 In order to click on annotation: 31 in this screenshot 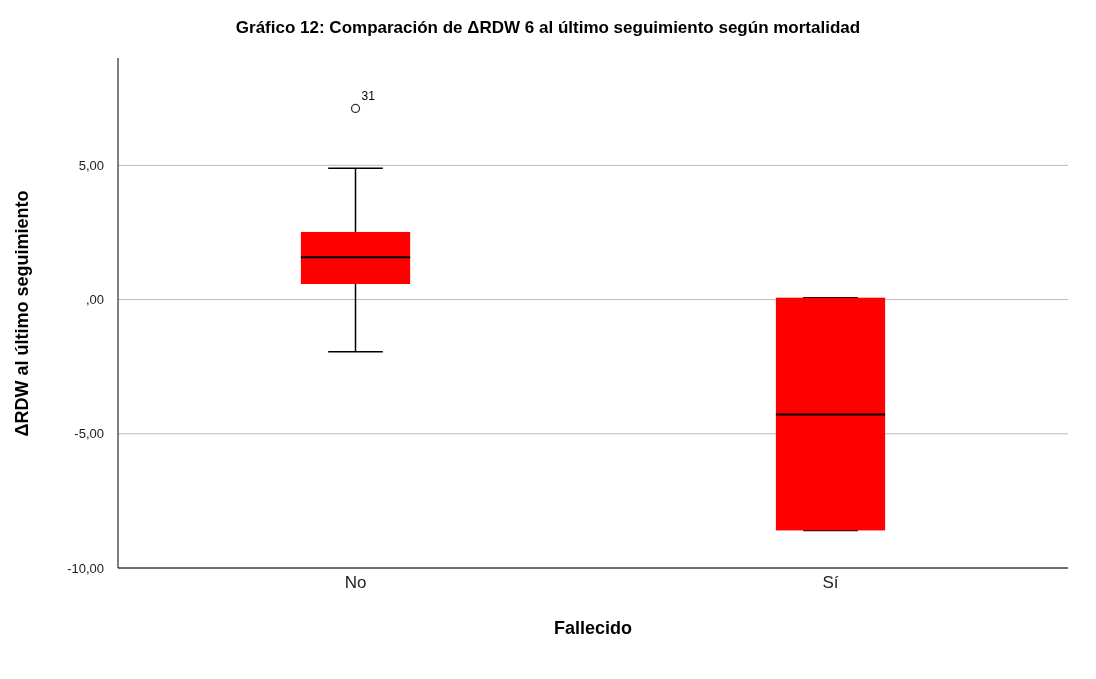, I will do `click(368, 96)`.